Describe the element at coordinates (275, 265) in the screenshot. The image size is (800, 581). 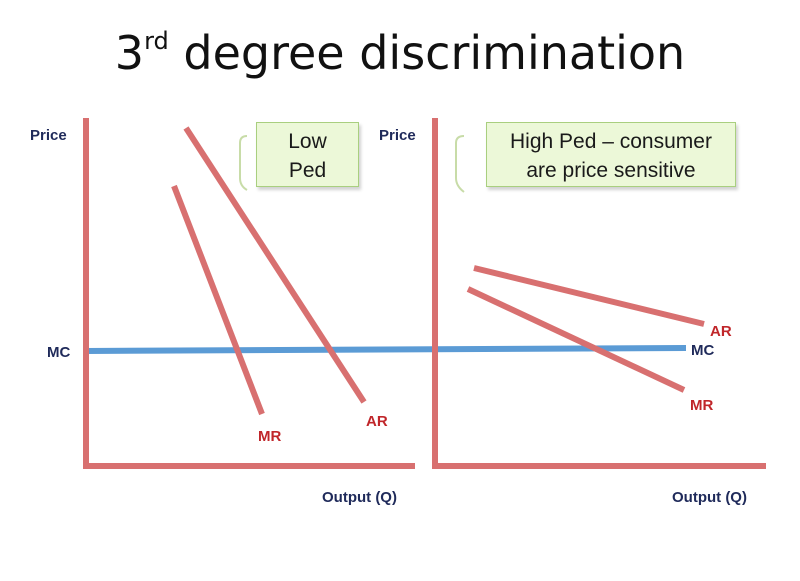
I see `left-ar-curve` at that location.